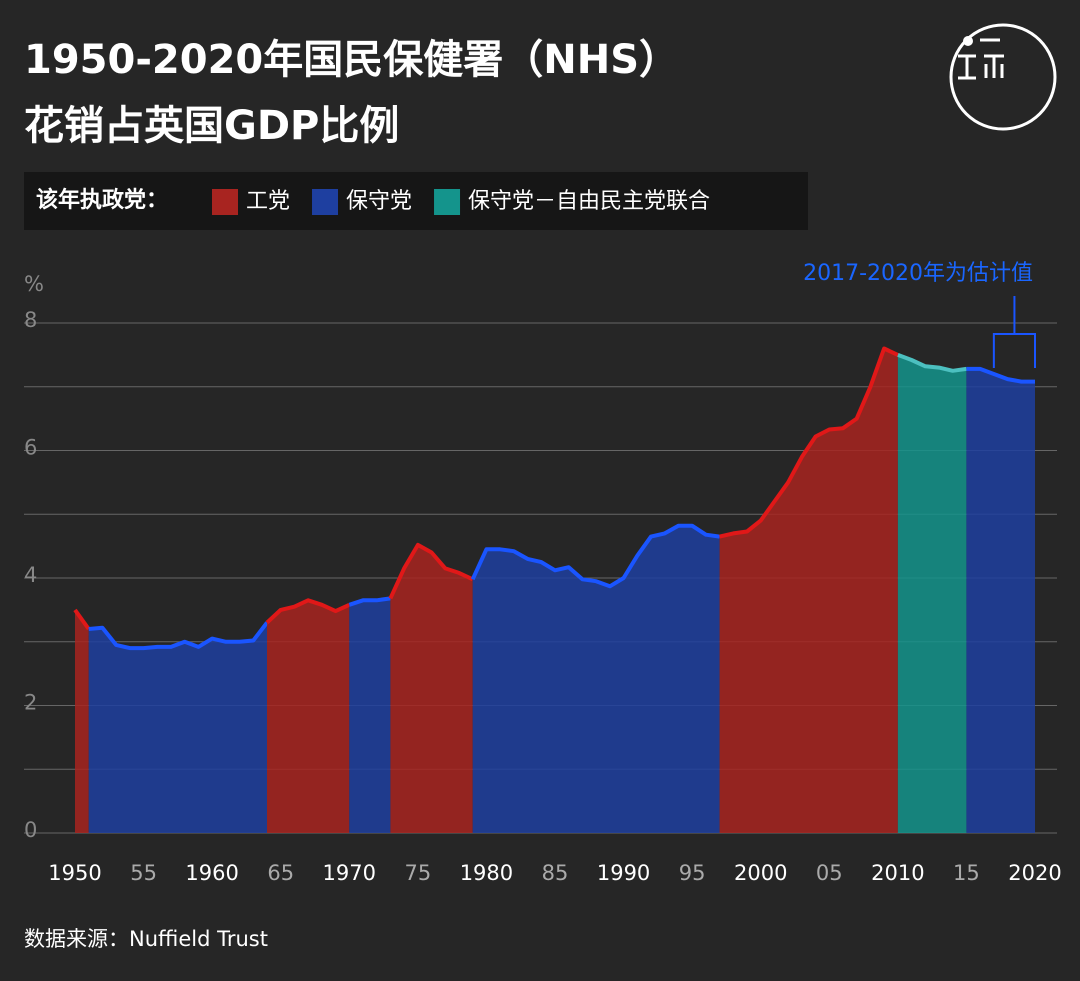 The width and height of the screenshot is (1080, 981). I want to click on y-tick-label: 8, so click(30, 320).